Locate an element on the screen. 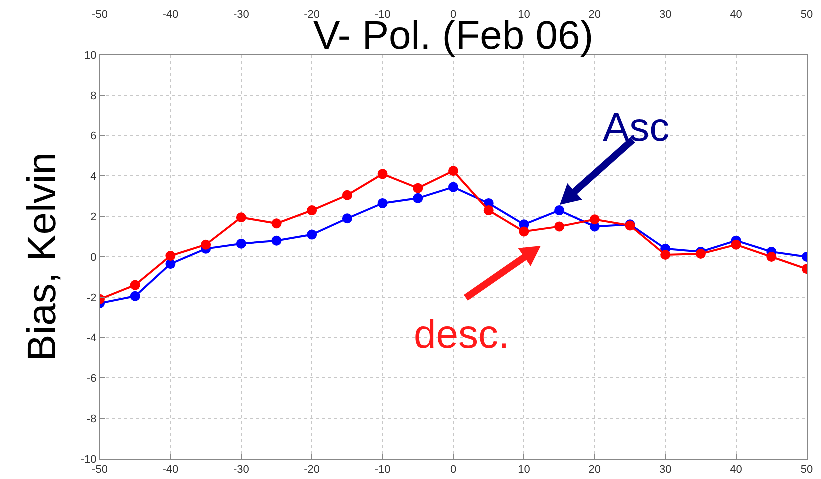  y-tick-label: 4 is located at coordinates (93, 177).